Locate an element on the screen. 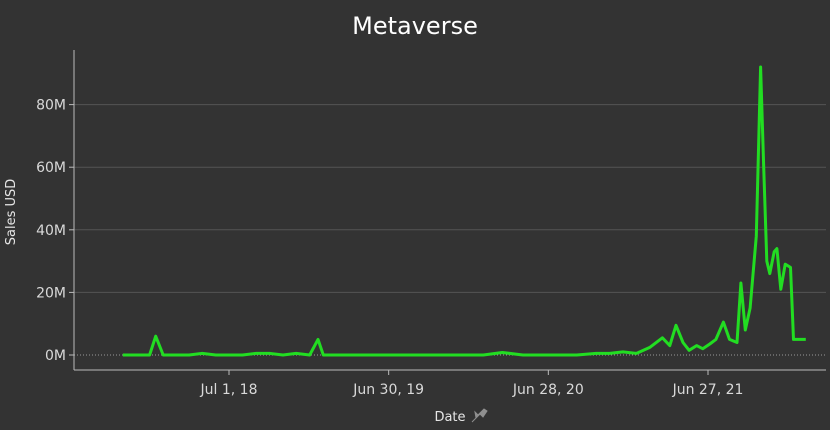 The width and height of the screenshot is (830, 430). y-axis-ticks: 0M 20M 40M 60M 80M is located at coordinates (55, 231).